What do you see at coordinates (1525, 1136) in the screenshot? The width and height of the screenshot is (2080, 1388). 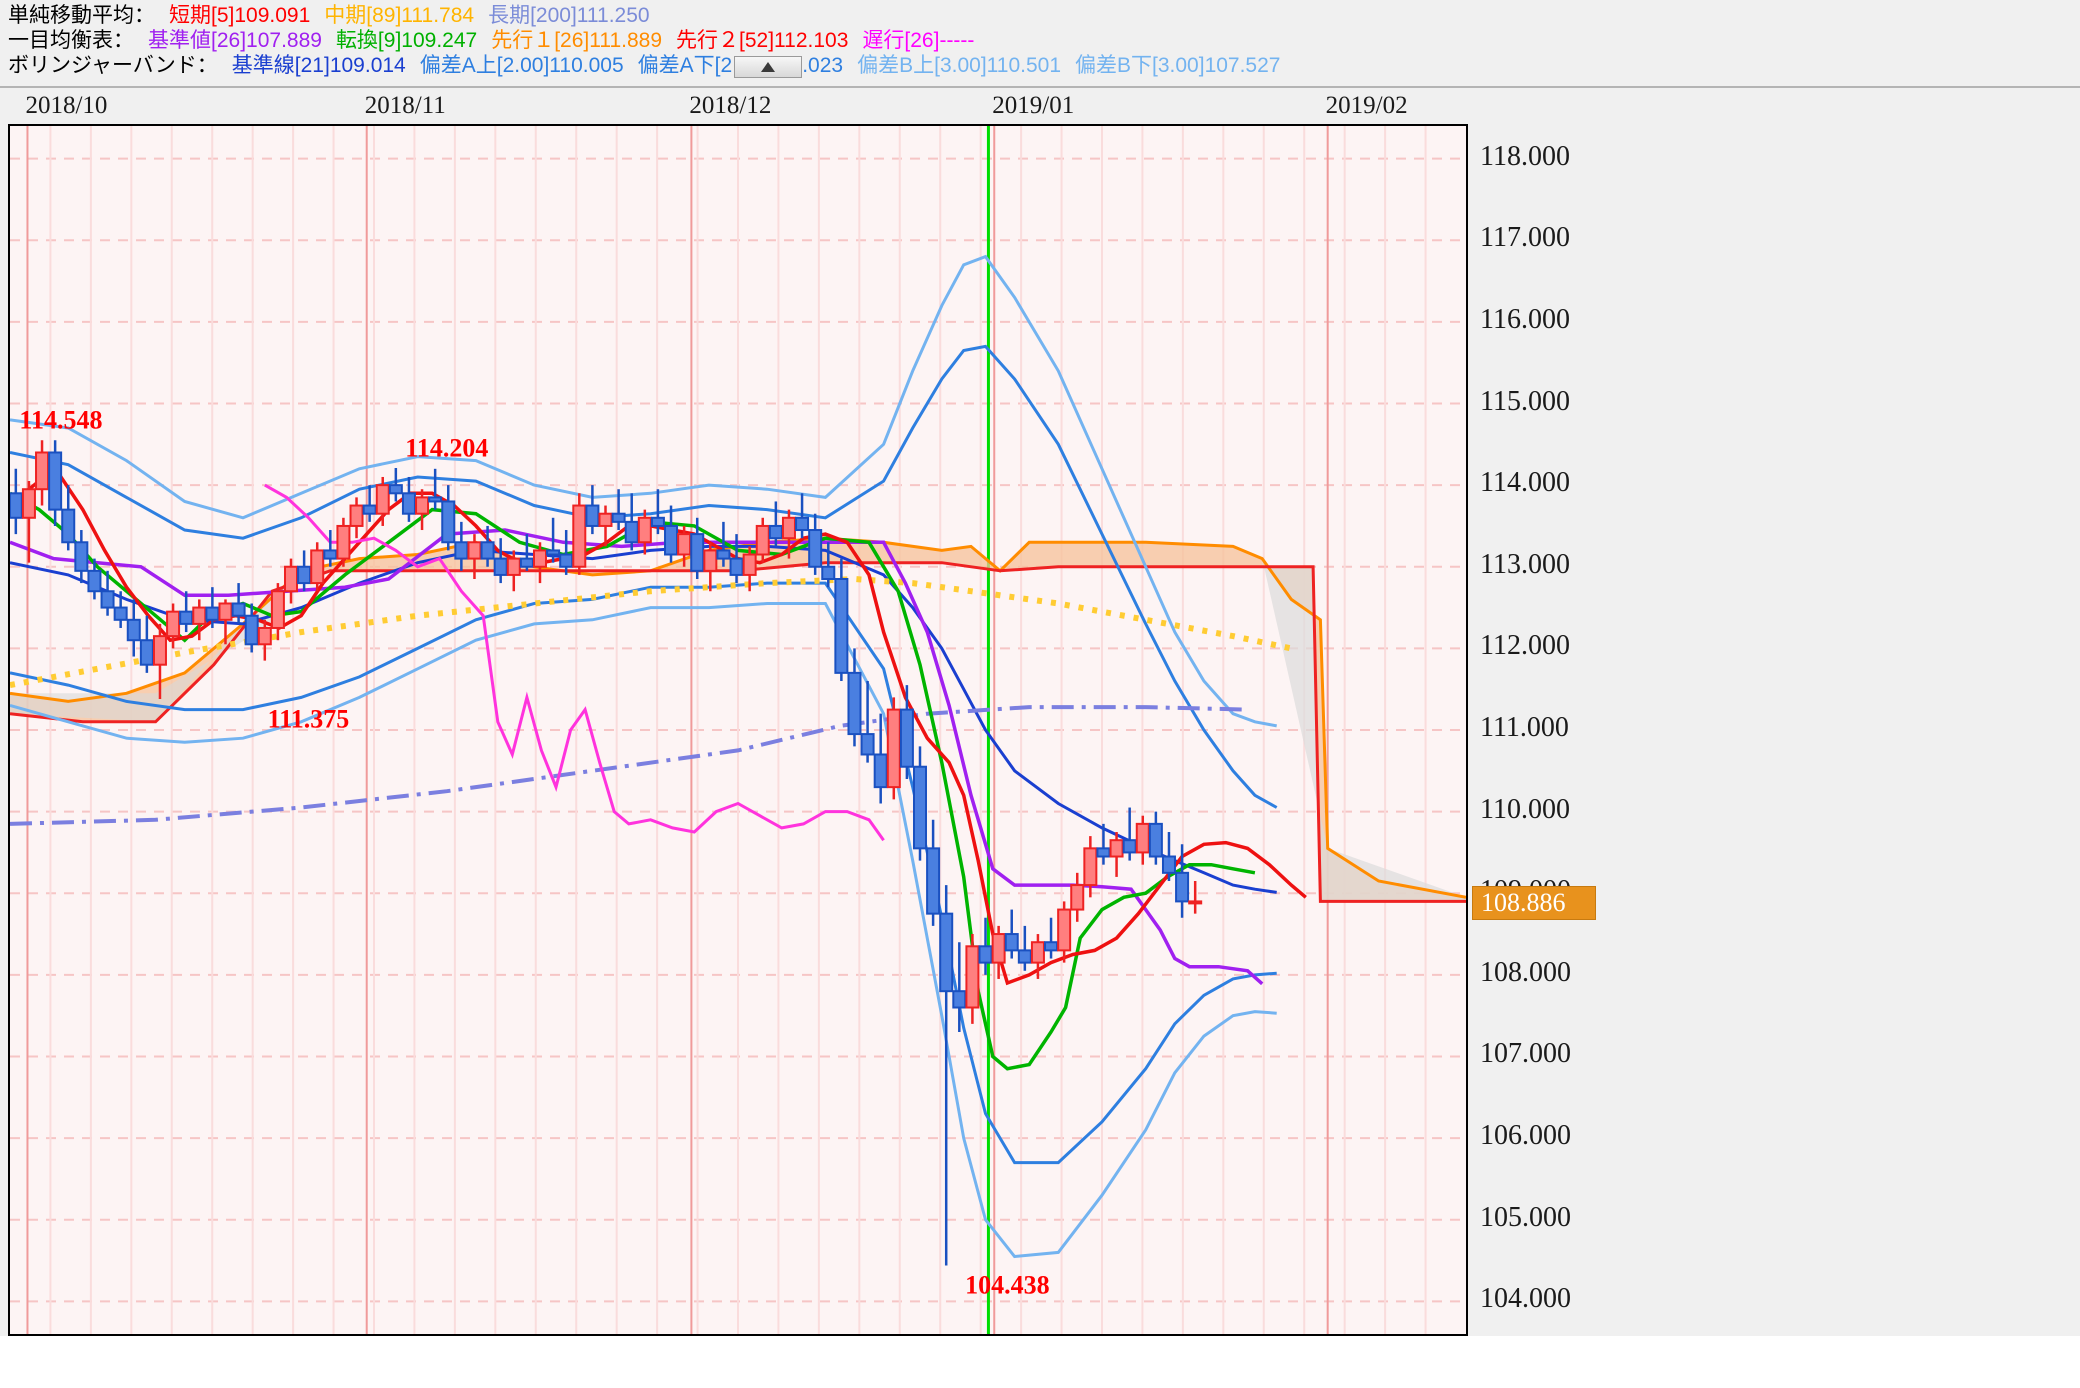 I see `y-axis-label-12: 106.000` at bounding box center [1525, 1136].